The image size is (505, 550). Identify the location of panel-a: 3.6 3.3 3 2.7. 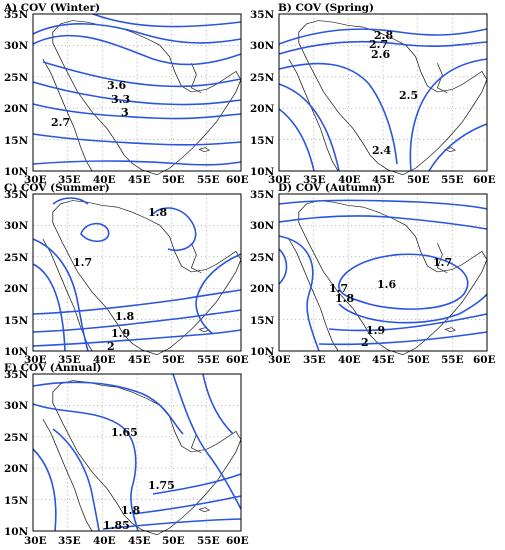
(137, 94).